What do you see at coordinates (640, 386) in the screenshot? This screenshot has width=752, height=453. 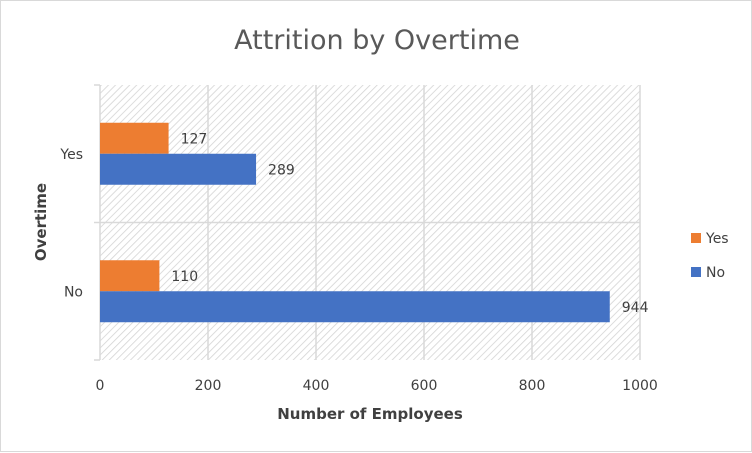 I see `x-tick-label: 1000` at bounding box center [640, 386].